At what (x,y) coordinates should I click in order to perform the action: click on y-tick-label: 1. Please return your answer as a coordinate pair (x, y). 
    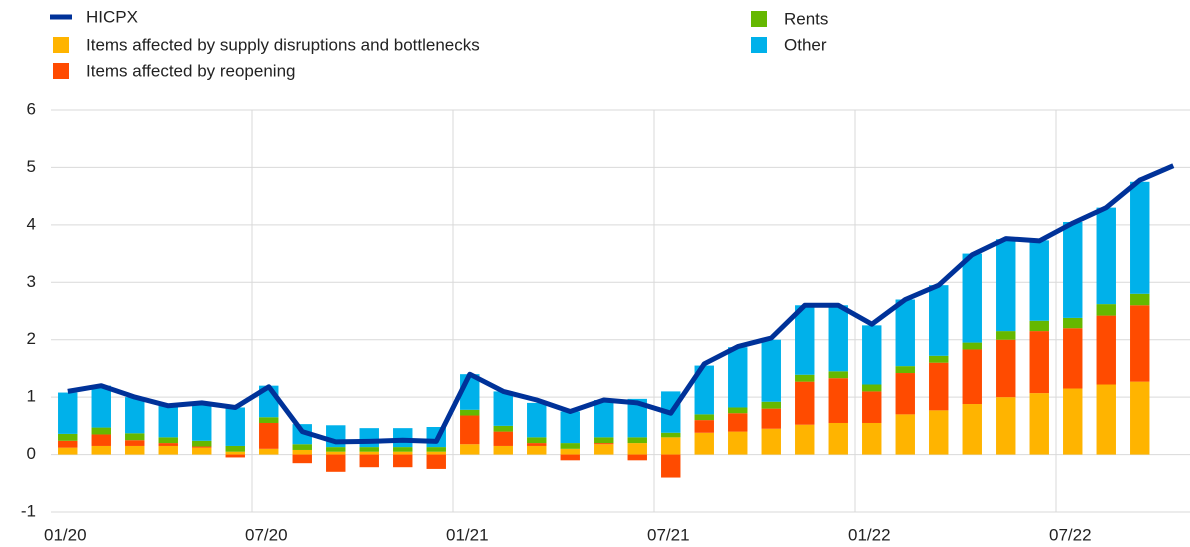
    Looking at the image, I should click on (31, 396).